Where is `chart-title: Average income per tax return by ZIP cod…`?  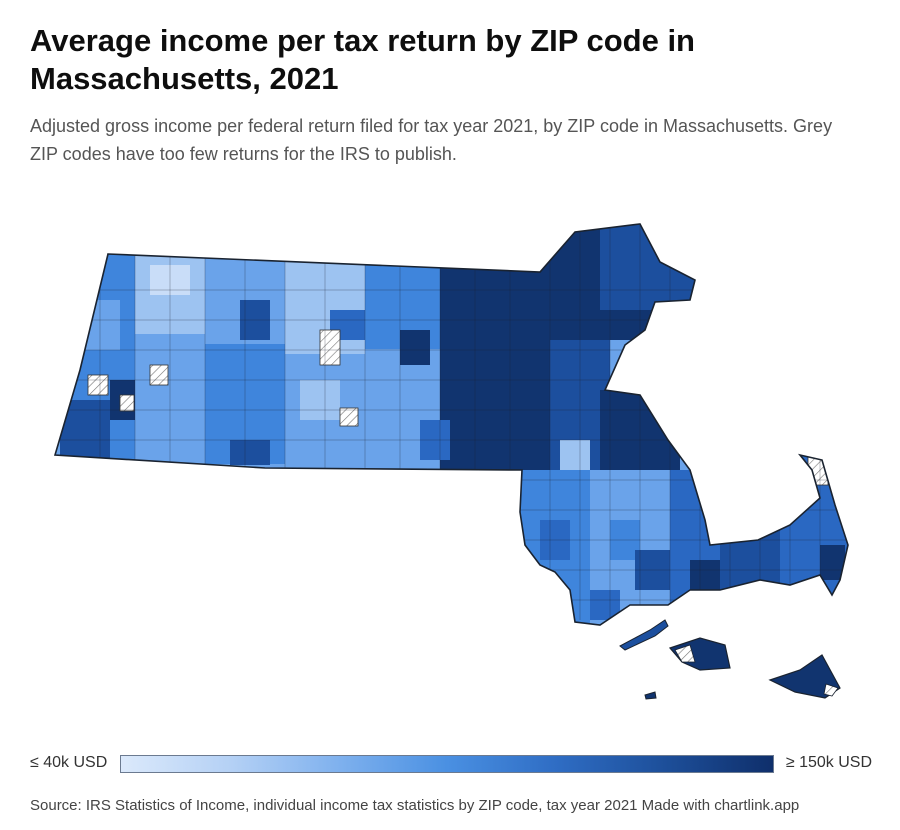 chart-title: Average income per tax return by ZIP cod… is located at coordinates (362, 59).